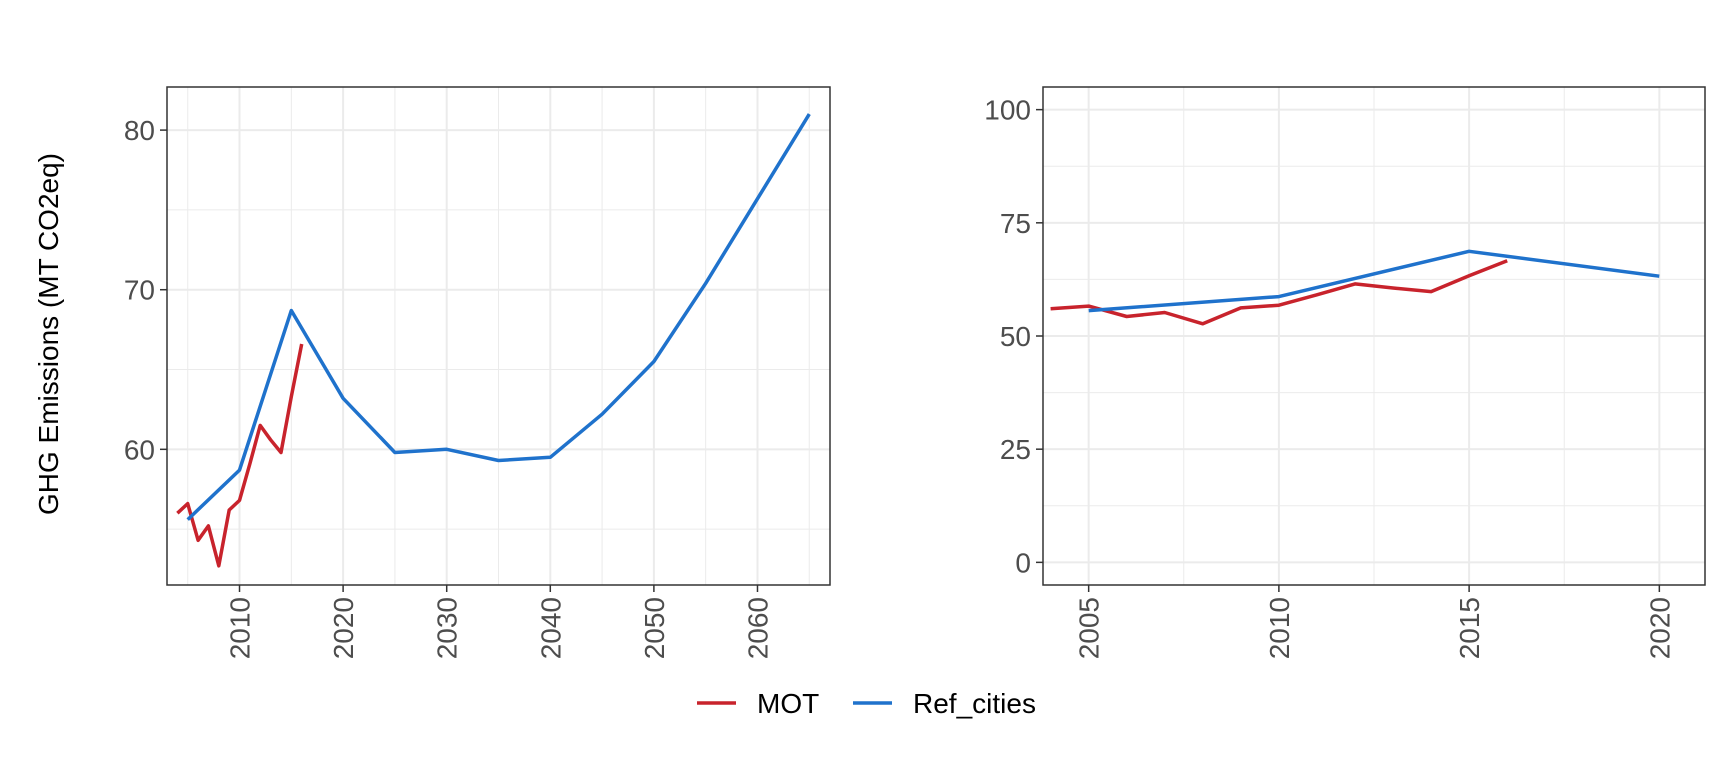 The image size is (1728, 768). What do you see at coordinates (654, 628) in the screenshot?
I see `left-x-tick-label: 2050` at bounding box center [654, 628].